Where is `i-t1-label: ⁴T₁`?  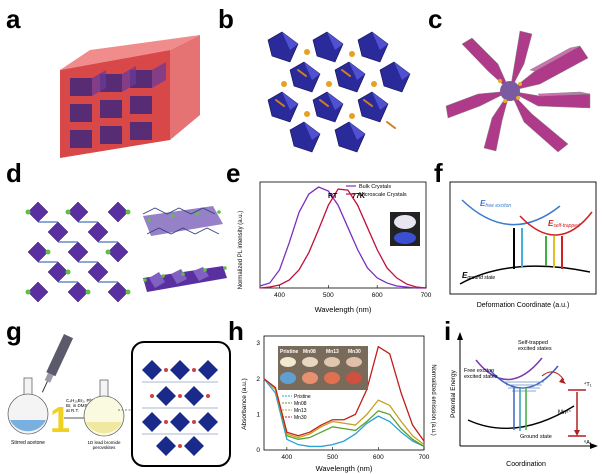
i-t1-label: ⁴T₁ is located at coordinates (588, 384).